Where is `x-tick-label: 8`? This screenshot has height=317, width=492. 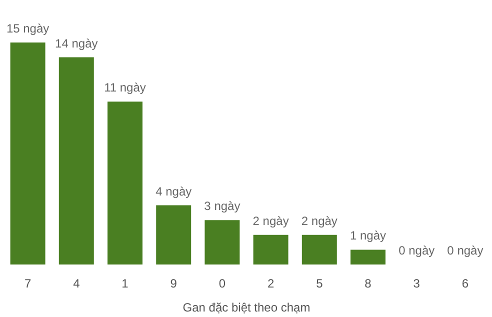 x-tick-label: 8 is located at coordinates (368, 283).